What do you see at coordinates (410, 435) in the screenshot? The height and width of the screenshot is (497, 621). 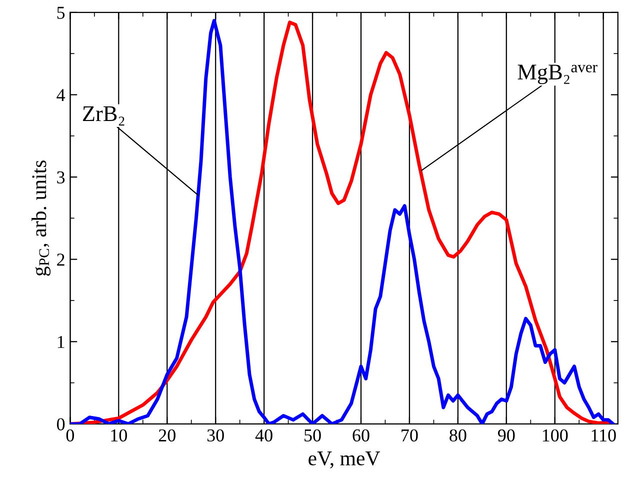 I see `x-tick-label: 70` at bounding box center [410, 435].